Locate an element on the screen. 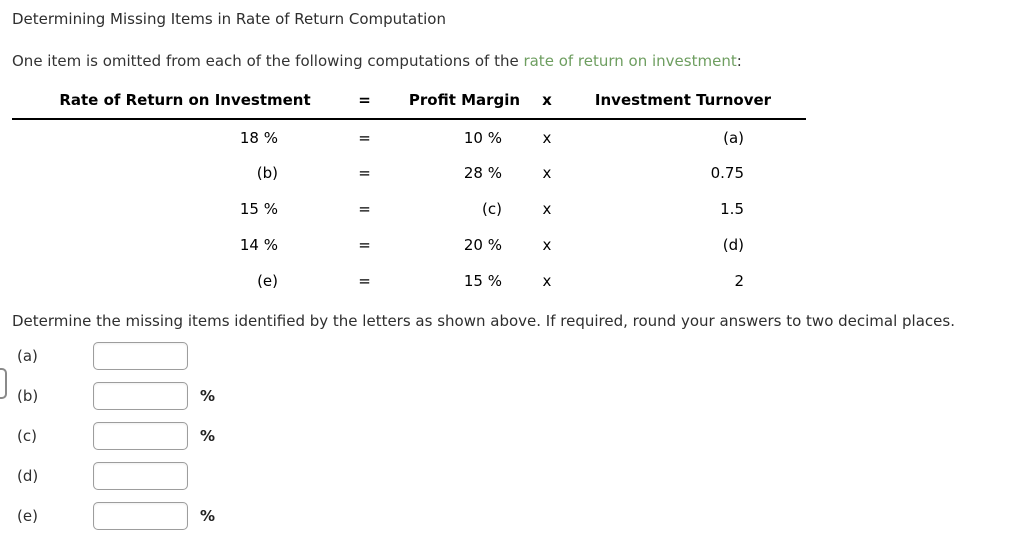 This screenshot has width=1024, height=555. profit-margin-value: (c) is located at coordinates (492, 209).